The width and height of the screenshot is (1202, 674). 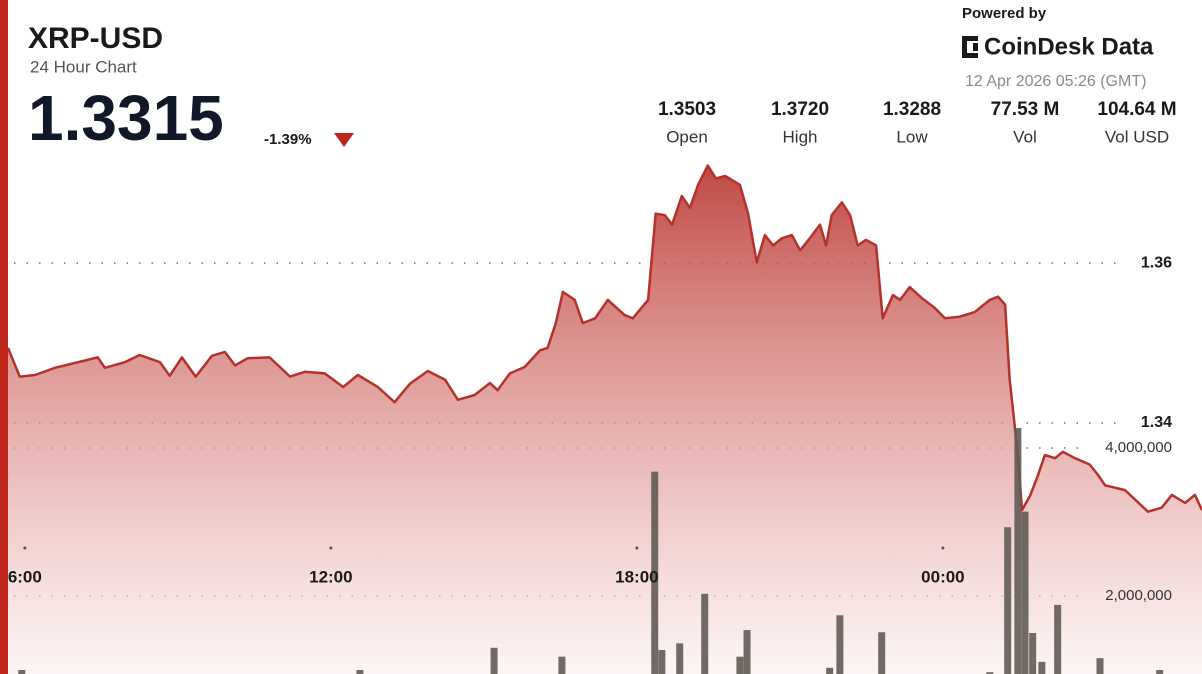 What do you see at coordinates (800, 136) in the screenshot?
I see `stat-label: High` at bounding box center [800, 136].